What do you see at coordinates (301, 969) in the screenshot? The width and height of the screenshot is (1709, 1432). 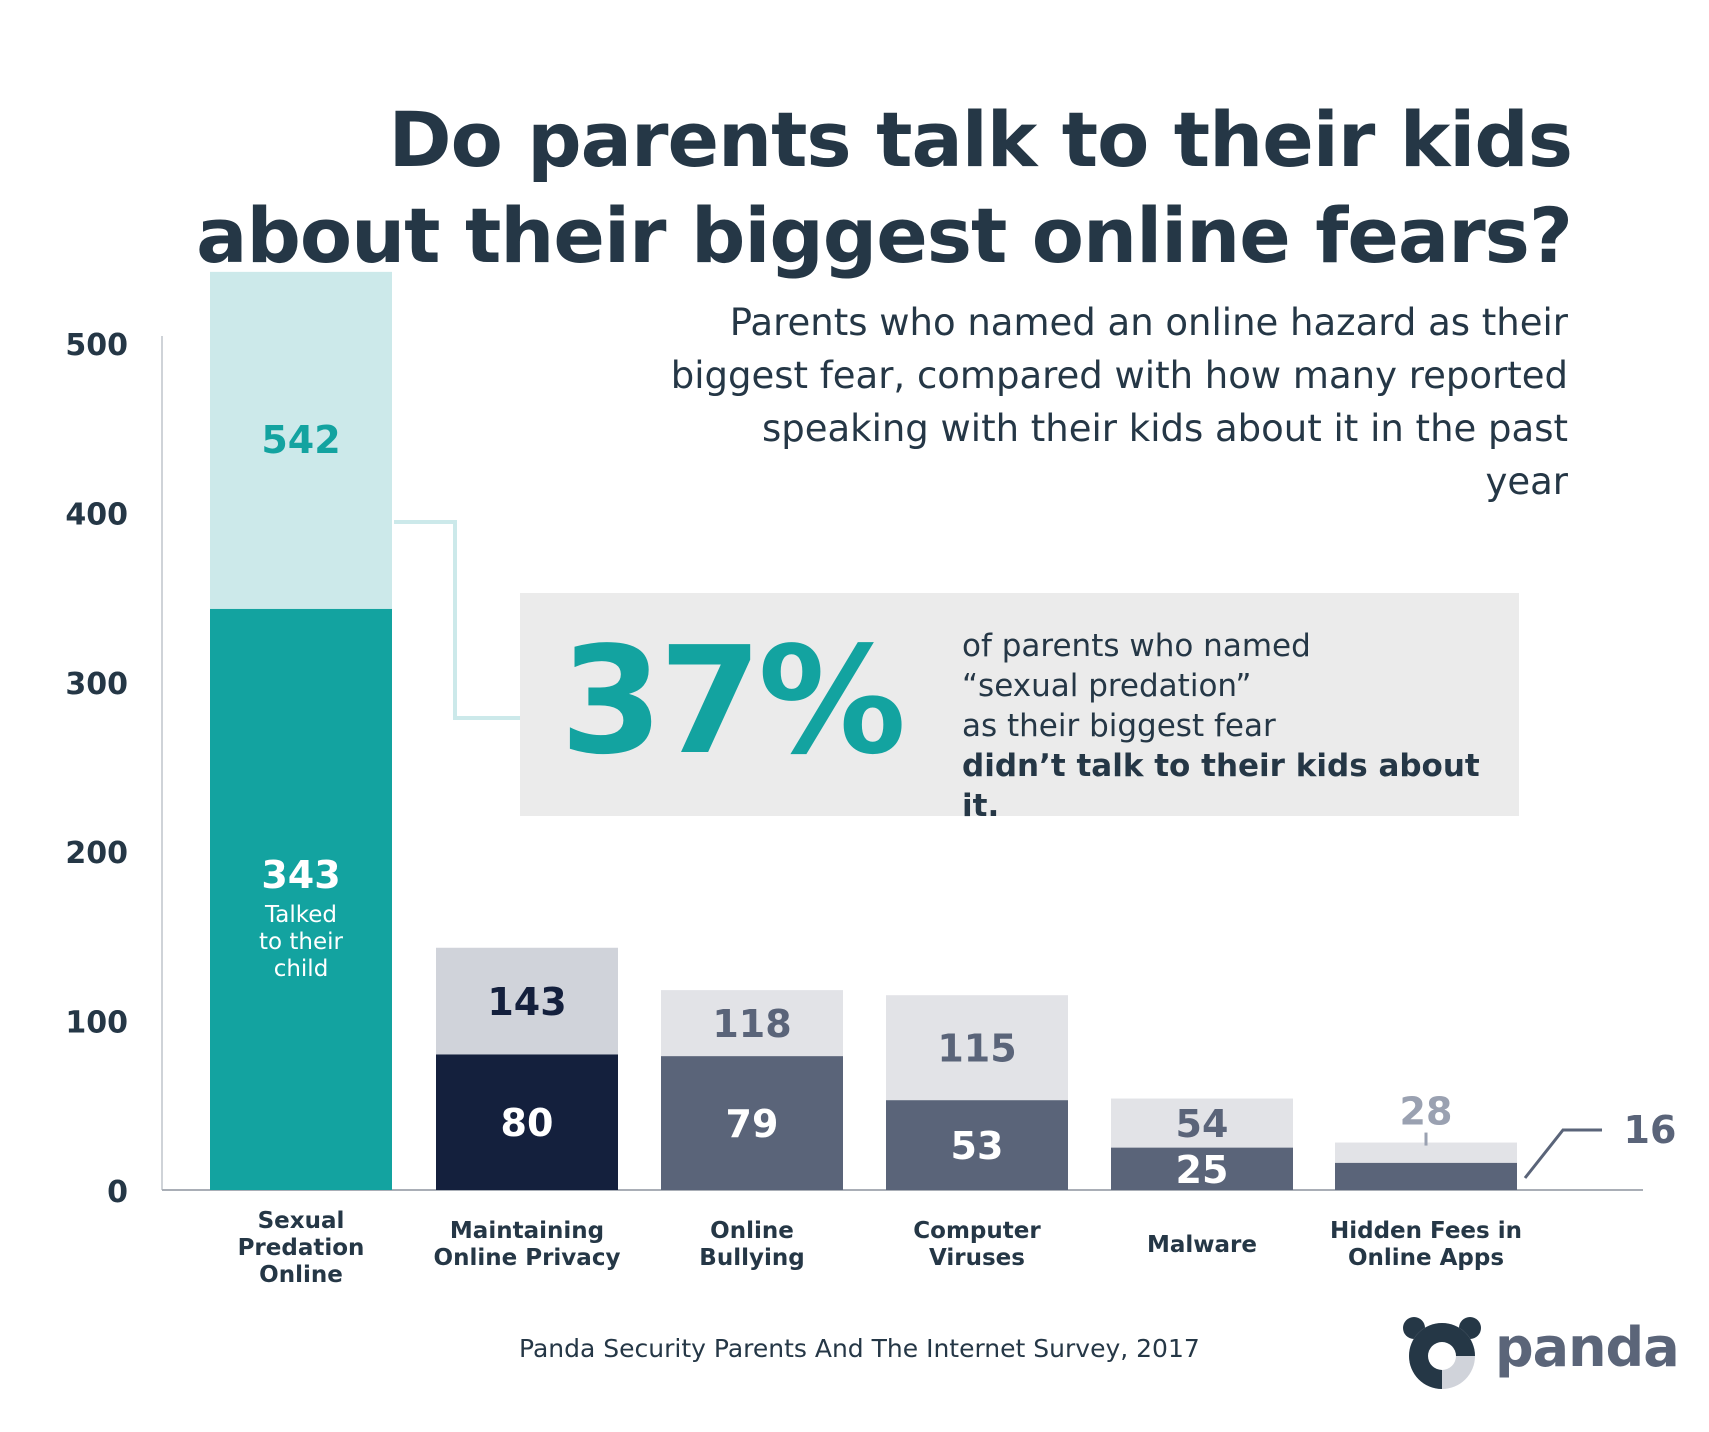 I see `talked-annotation-line: child` at bounding box center [301, 969].